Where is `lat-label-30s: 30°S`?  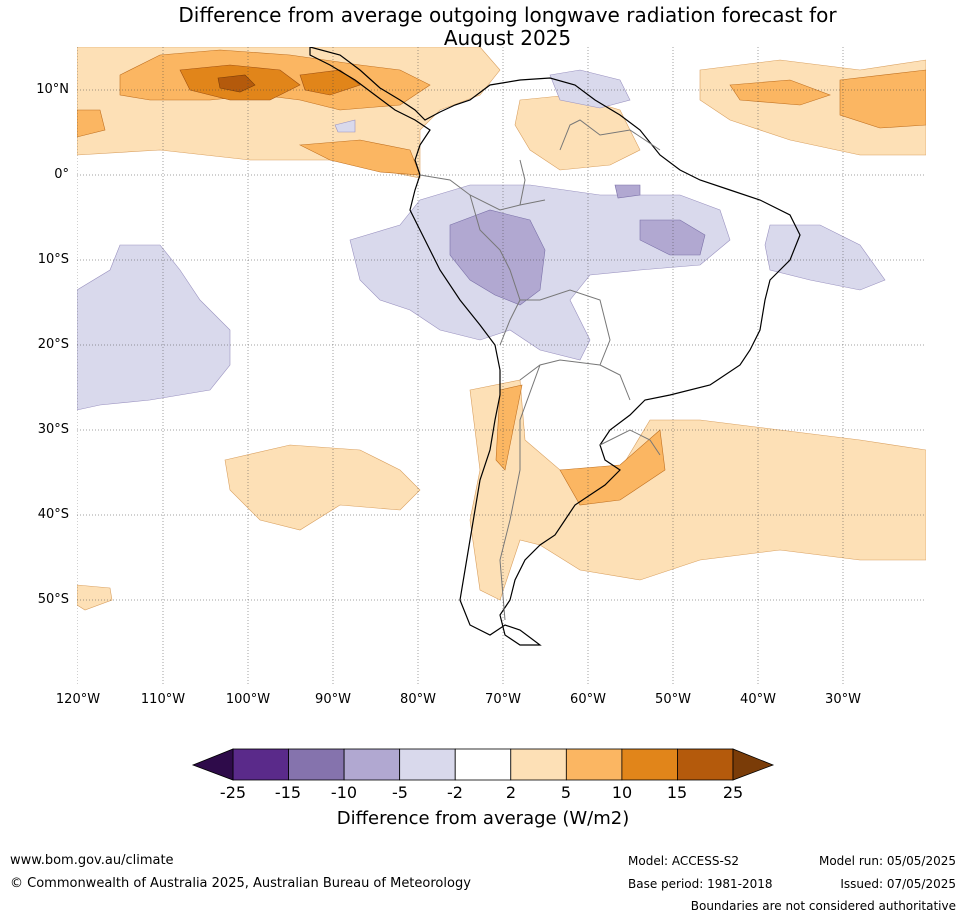
lat-label-30s: 30°S is located at coordinates (53, 429).